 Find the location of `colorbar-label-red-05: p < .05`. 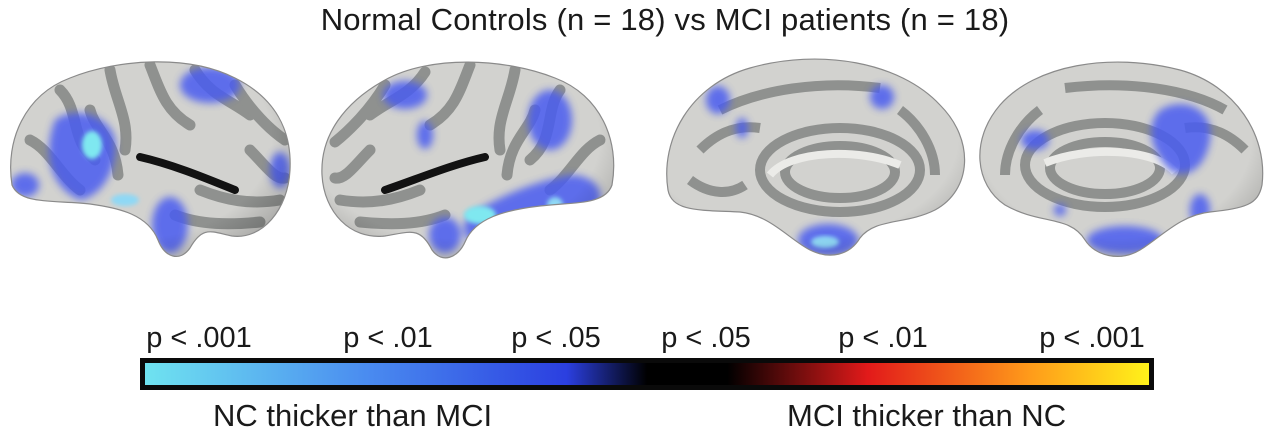

colorbar-label-red-05: p < .05 is located at coordinates (706, 338).